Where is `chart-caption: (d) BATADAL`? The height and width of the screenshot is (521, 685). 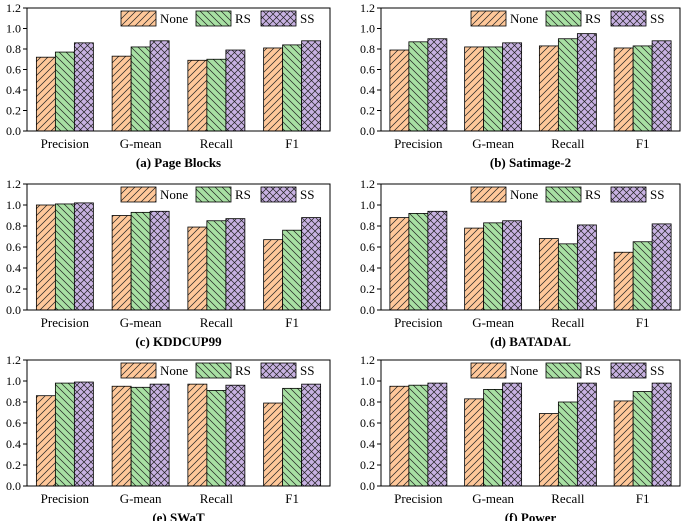
chart-caption: (d) BATADAL is located at coordinates (530, 341).